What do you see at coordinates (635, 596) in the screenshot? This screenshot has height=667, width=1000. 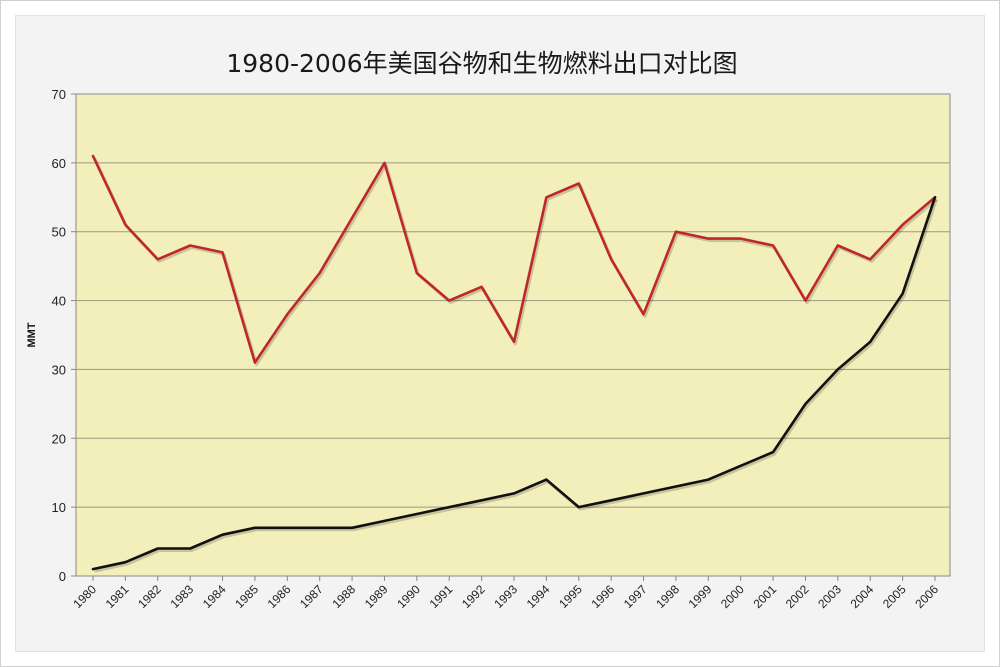 I see `x-tick-label: 1997` at bounding box center [635, 596].